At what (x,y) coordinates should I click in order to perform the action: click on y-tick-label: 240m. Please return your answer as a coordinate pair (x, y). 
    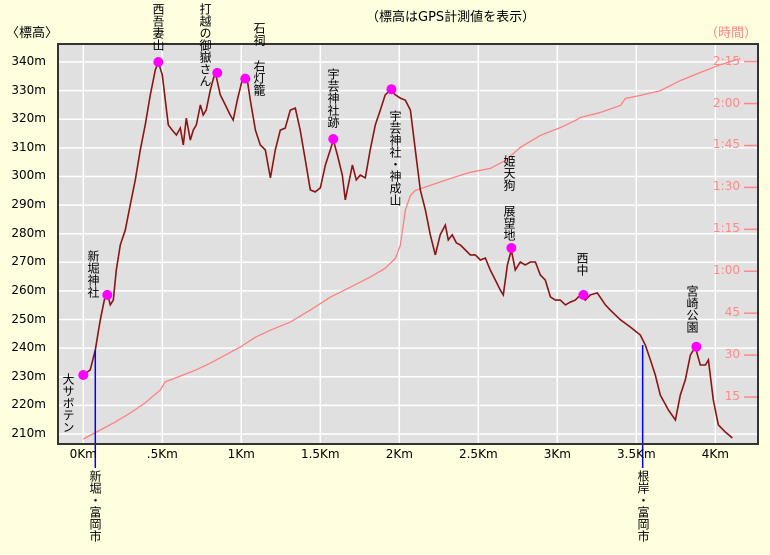
    Looking at the image, I should click on (28, 347).